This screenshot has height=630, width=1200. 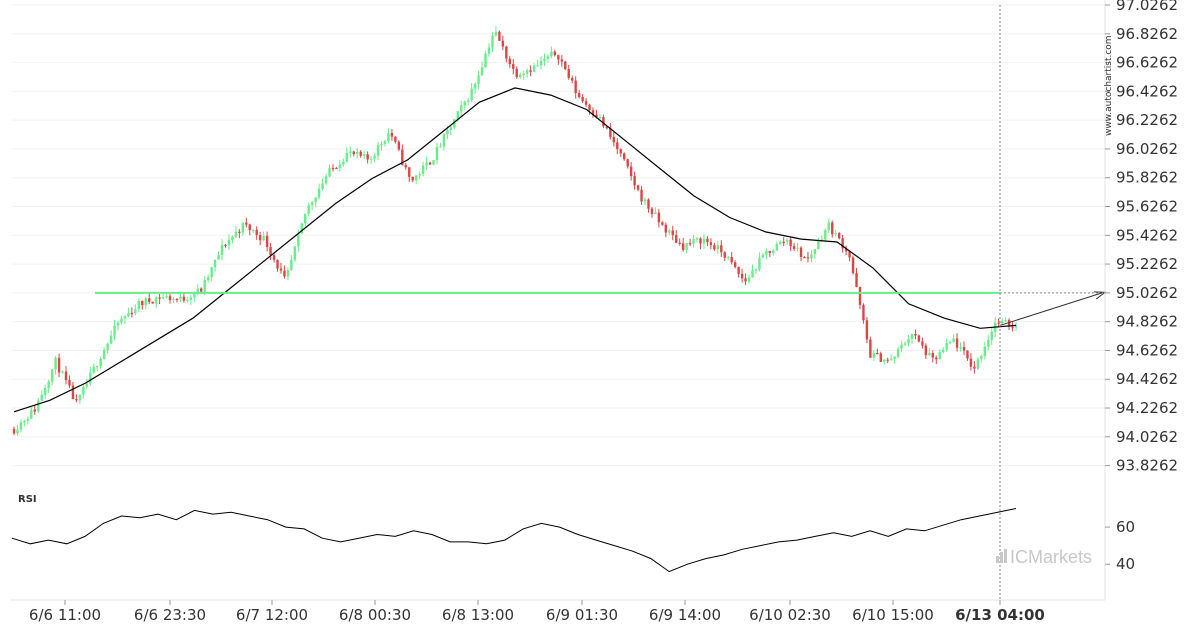 What do you see at coordinates (1147, 408) in the screenshot?
I see `price-tick-label: 94.2262` at bounding box center [1147, 408].